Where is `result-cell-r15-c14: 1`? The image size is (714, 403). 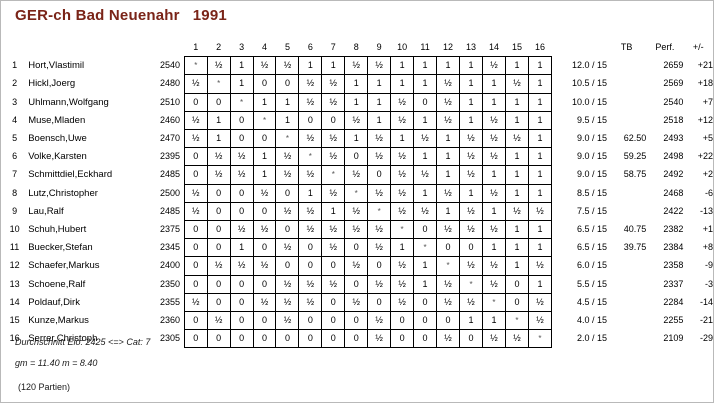 result-cell-r15-c14: 1 is located at coordinates (494, 321).